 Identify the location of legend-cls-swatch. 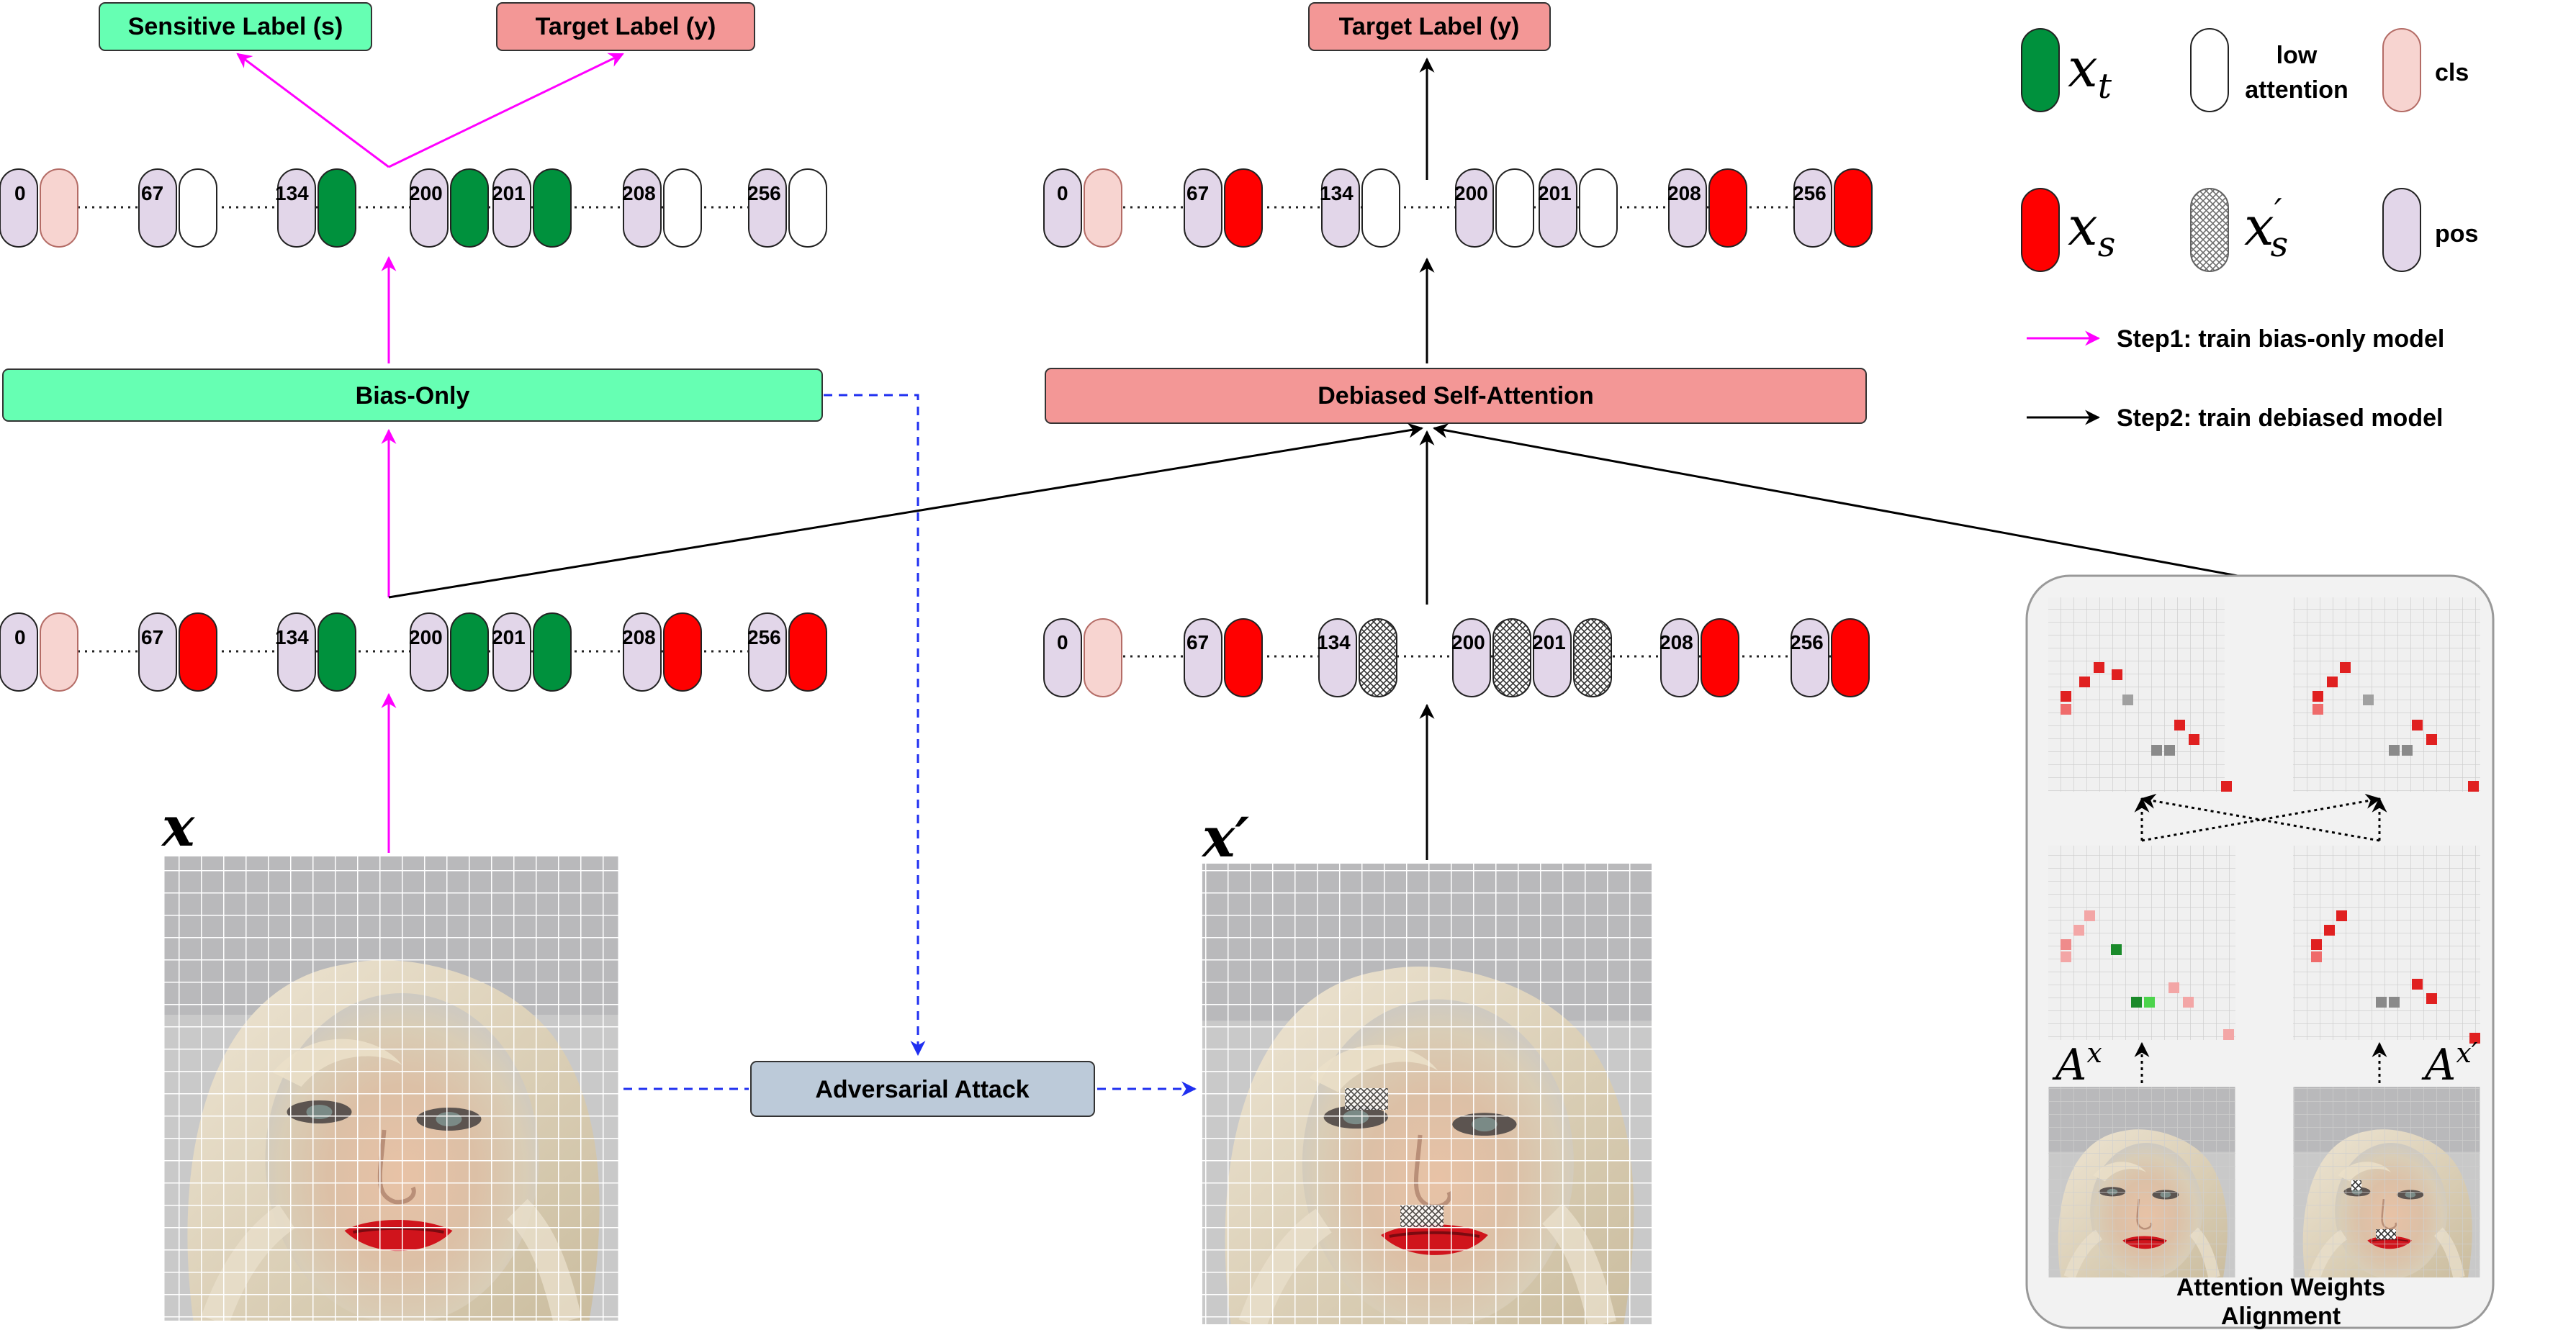
(2401, 70).